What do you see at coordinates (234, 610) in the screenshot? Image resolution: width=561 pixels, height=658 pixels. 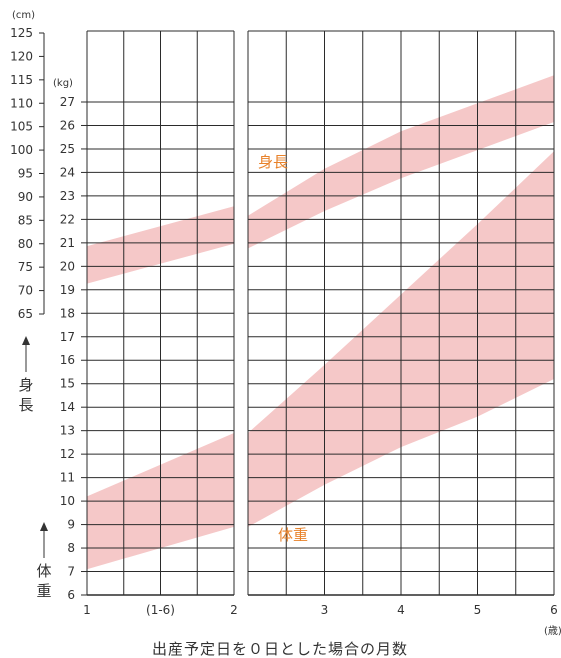 I see `x-tick-label: 2` at bounding box center [234, 610].